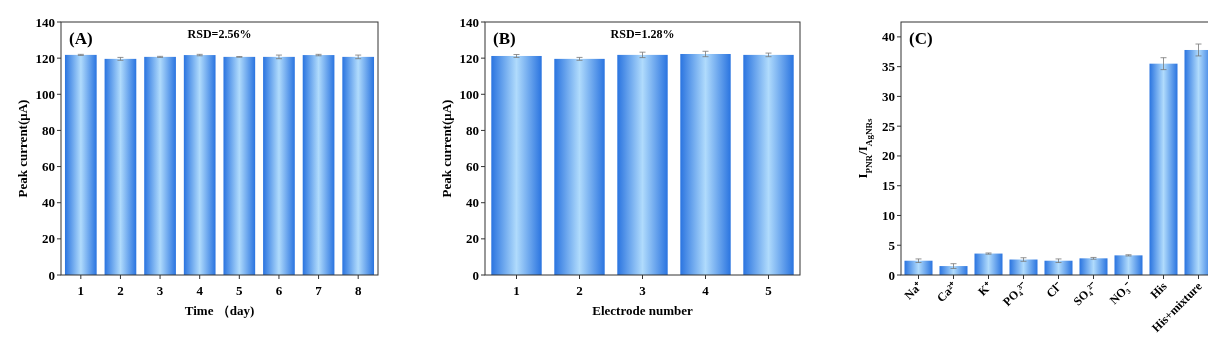 This screenshot has height=347, width=1217. What do you see at coordinates (642, 34) in the screenshot?
I see `annotation: RSD=1.28%` at bounding box center [642, 34].